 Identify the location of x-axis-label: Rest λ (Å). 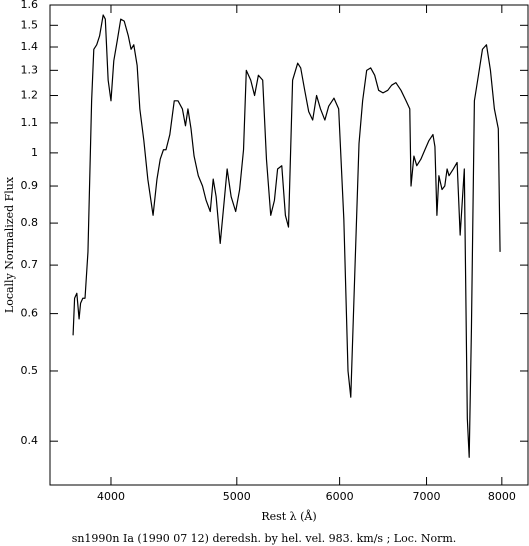
(288, 516).